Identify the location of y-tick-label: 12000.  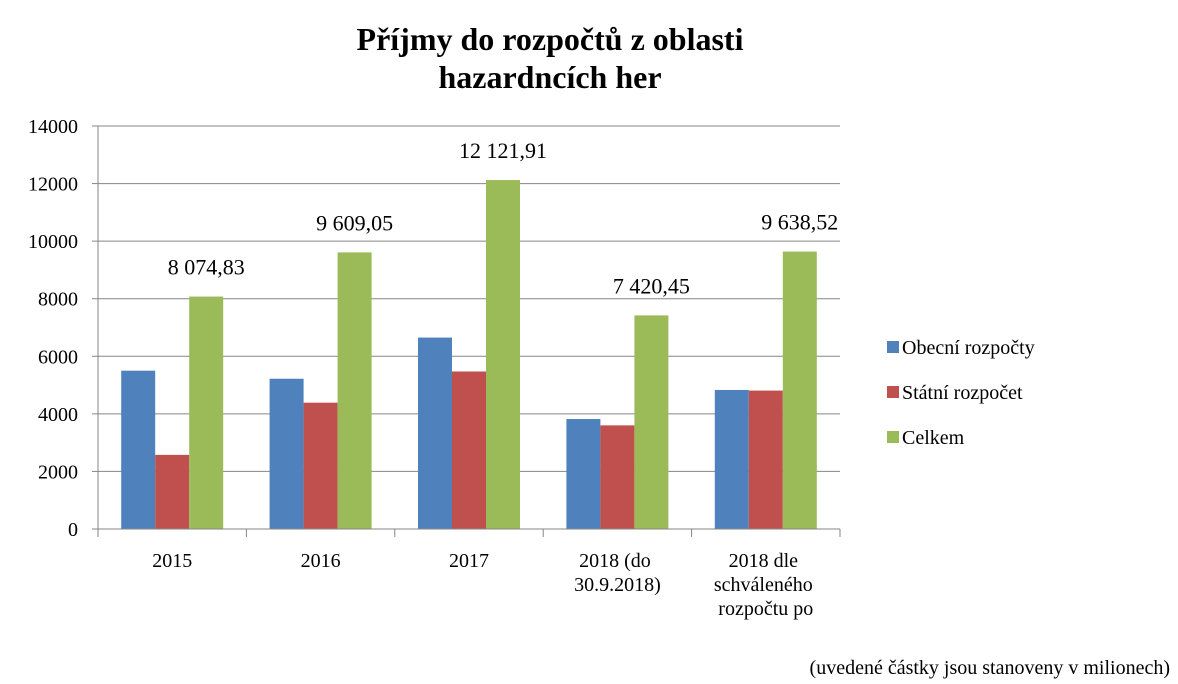
(53, 185).